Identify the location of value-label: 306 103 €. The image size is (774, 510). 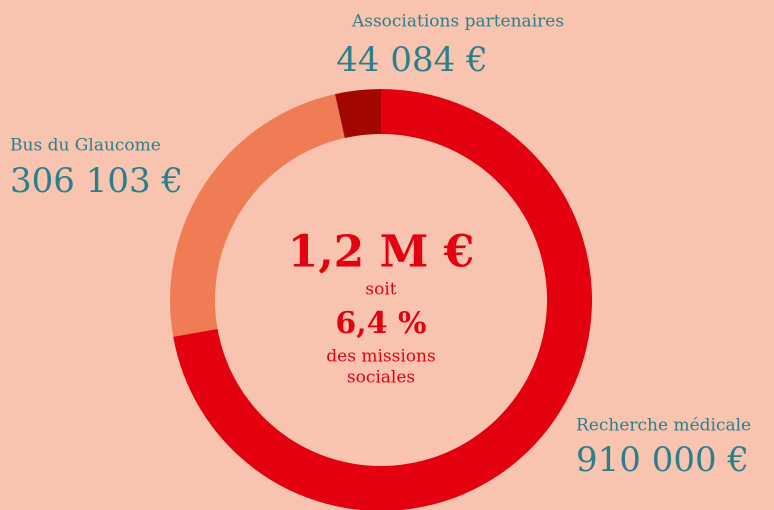
(96, 181).